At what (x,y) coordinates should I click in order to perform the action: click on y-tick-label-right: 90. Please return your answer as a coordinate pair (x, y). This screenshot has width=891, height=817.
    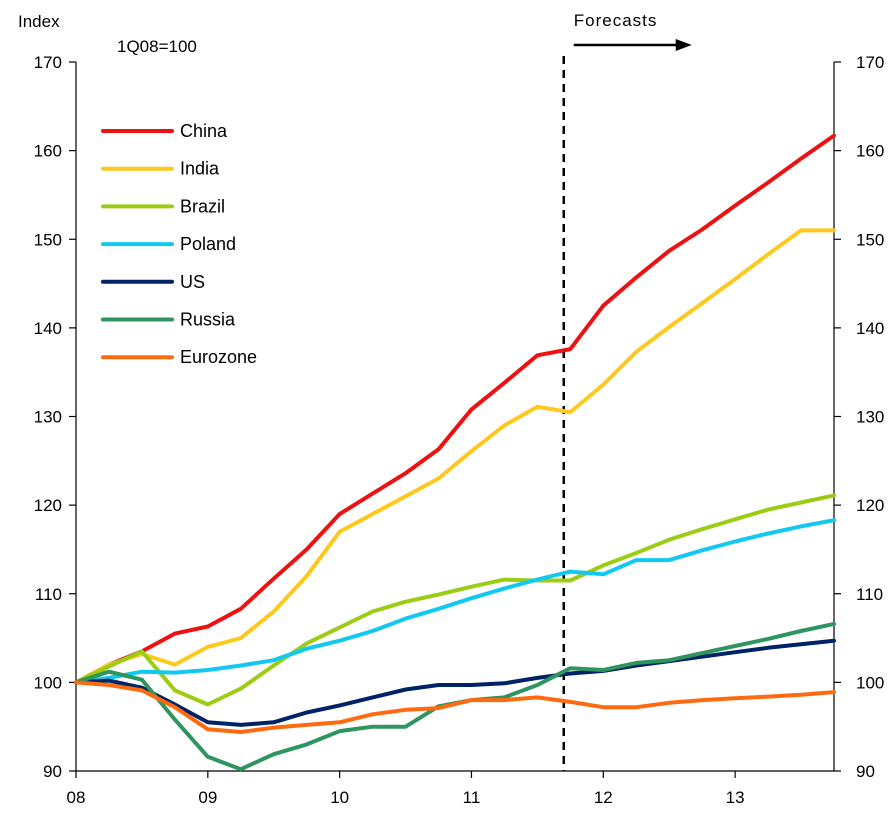
    Looking at the image, I should click on (865, 771).